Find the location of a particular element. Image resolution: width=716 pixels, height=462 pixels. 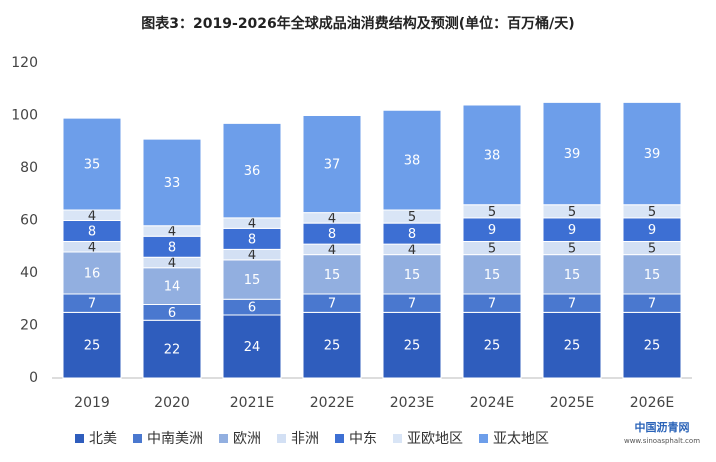

legend-label: 中东 is located at coordinates (363, 439).